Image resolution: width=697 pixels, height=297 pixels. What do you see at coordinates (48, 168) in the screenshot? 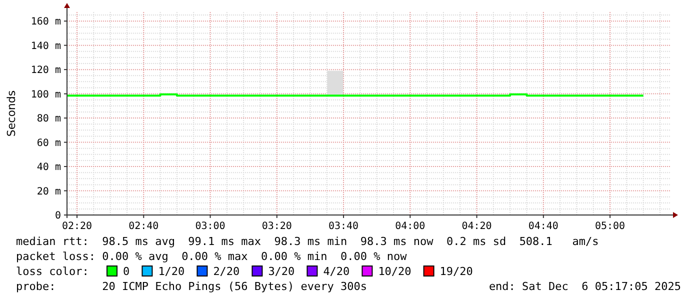
I see `y-tick-label: 40 m` at bounding box center [48, 168].